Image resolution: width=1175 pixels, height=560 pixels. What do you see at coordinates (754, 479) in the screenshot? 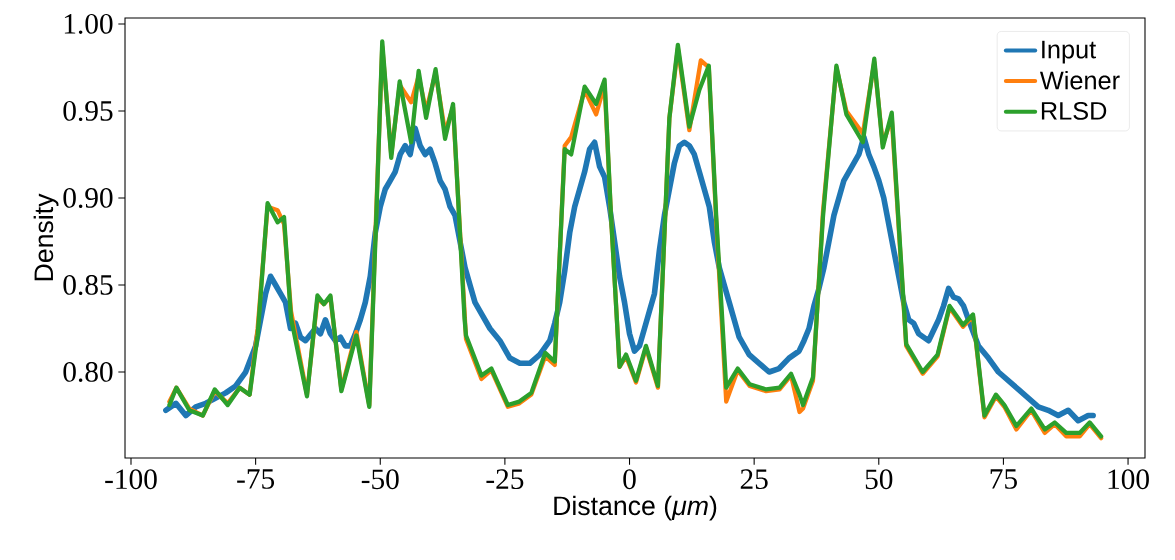
I see `x-tick-label: 25` at bounding box center [754, 479].